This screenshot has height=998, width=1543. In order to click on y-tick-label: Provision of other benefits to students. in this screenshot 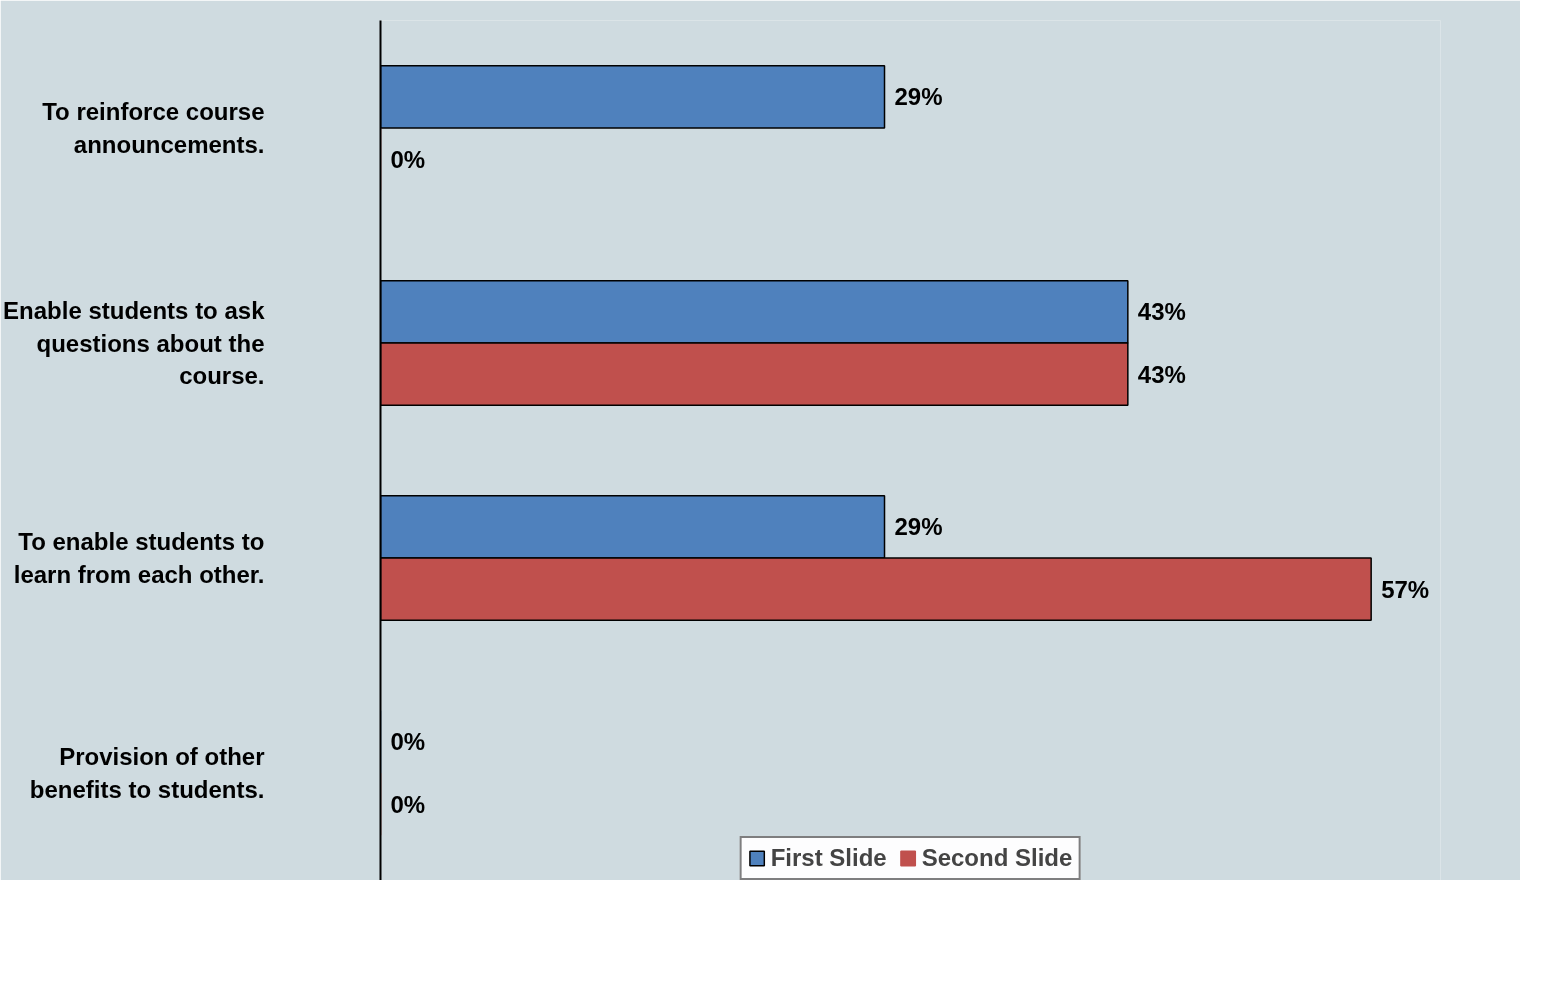, I will do `click(147, 773)`.